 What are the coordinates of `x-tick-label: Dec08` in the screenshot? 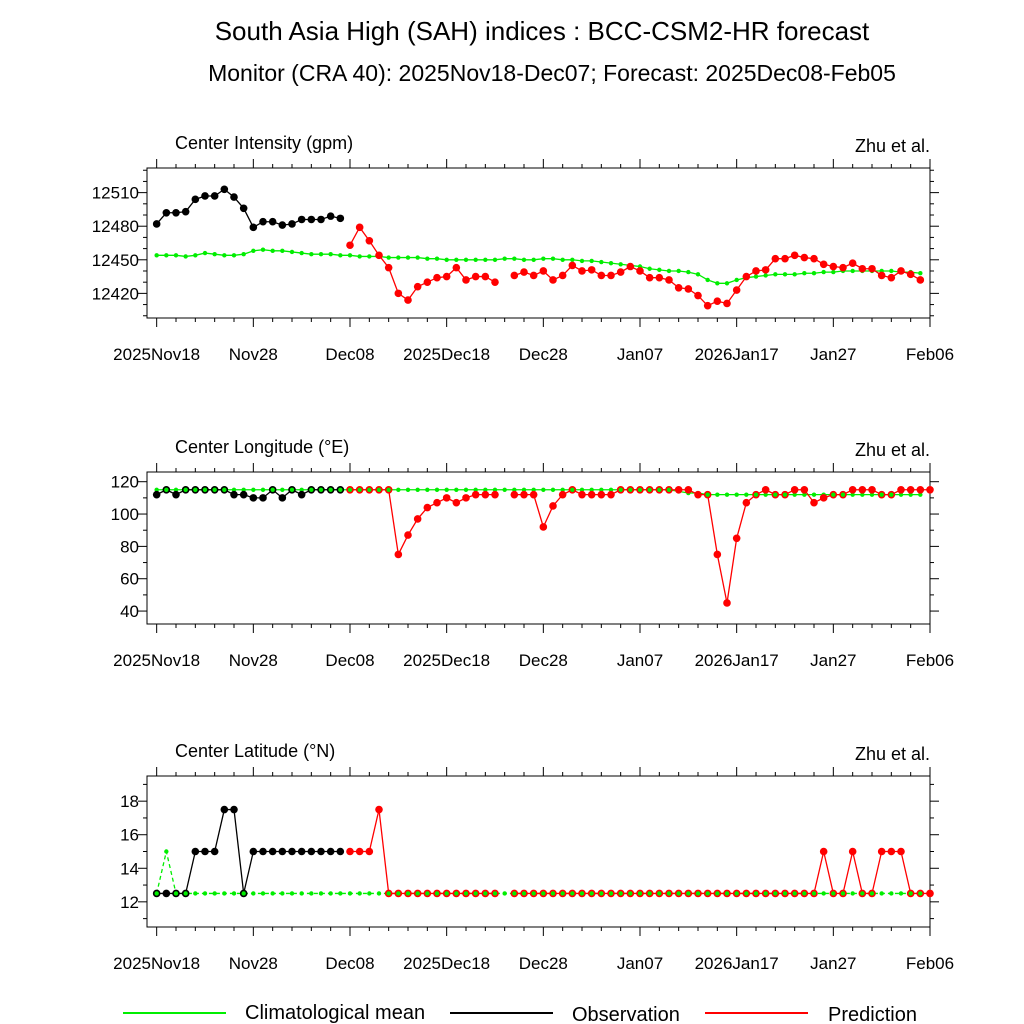 It's located at (349, 354).